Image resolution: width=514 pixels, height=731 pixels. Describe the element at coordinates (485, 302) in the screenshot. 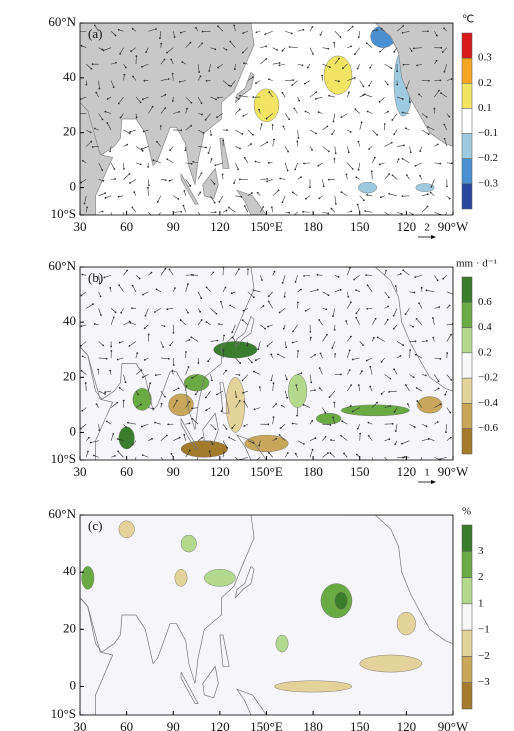

I see `colorbar-tick-label: 0.6` at that location.